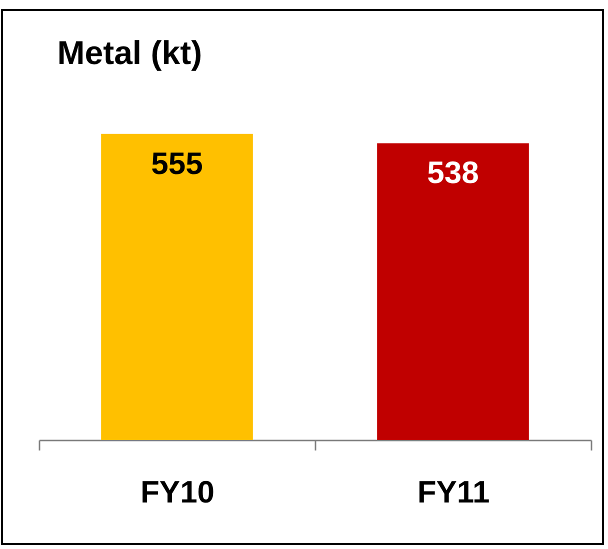 The image size is (608, 549). I want to click on x-tick-label: FY11, so click(453, 492).